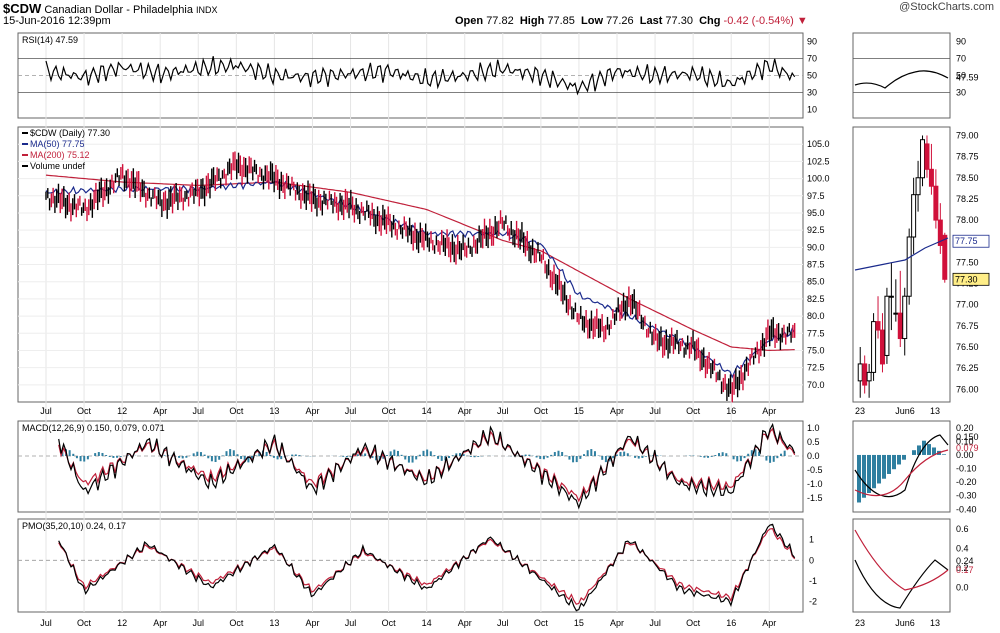 Image resolution: width=1000 pixels, height=633 pixels. I want to click on high-label: High, so click(532, 21).